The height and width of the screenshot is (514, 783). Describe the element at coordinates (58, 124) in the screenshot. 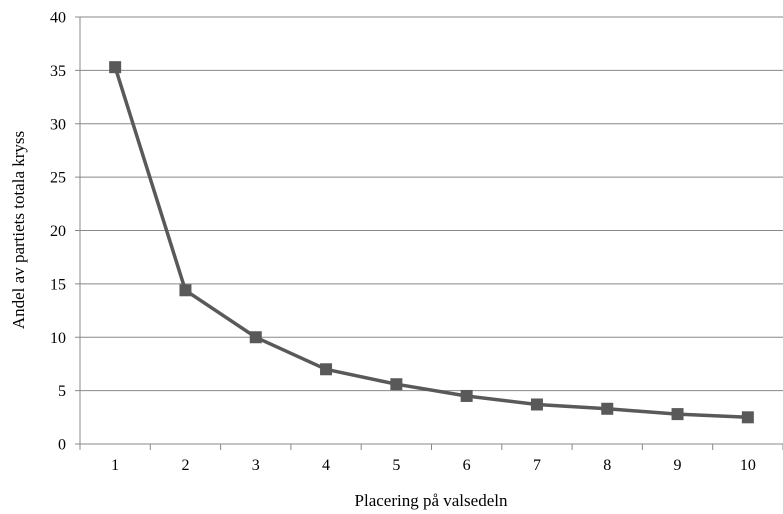

I see `y-tick-label: 30` at that location.